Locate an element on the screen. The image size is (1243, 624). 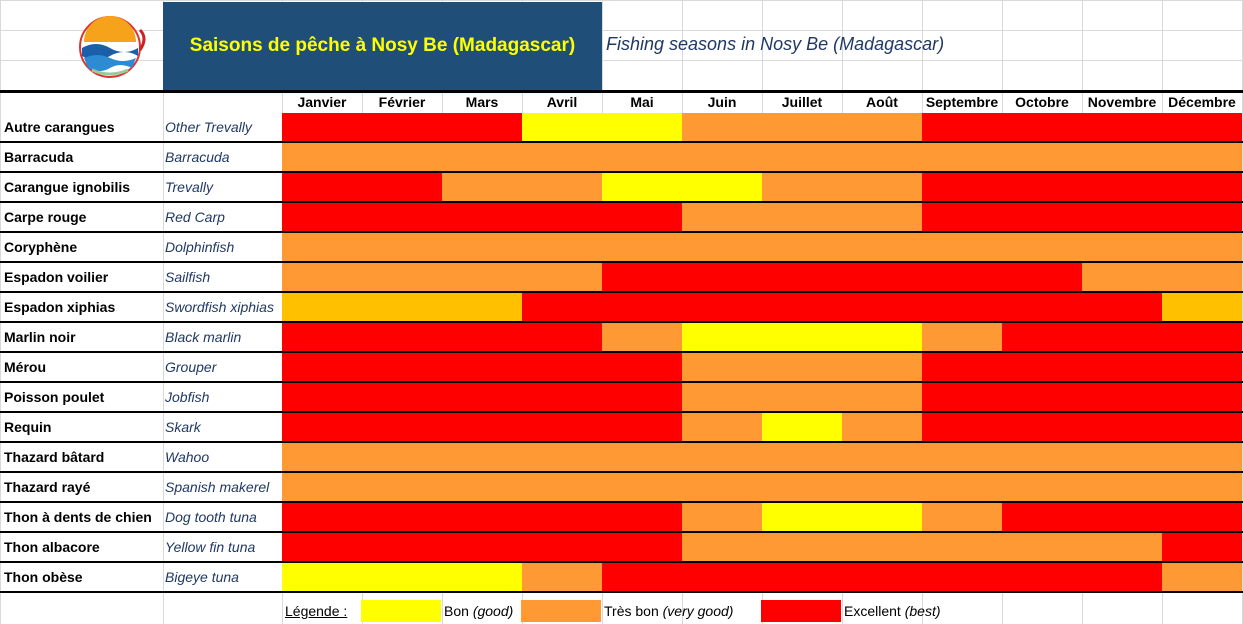
fish-name-english: Dog tooth tuna is located at coordinates (211, 517).